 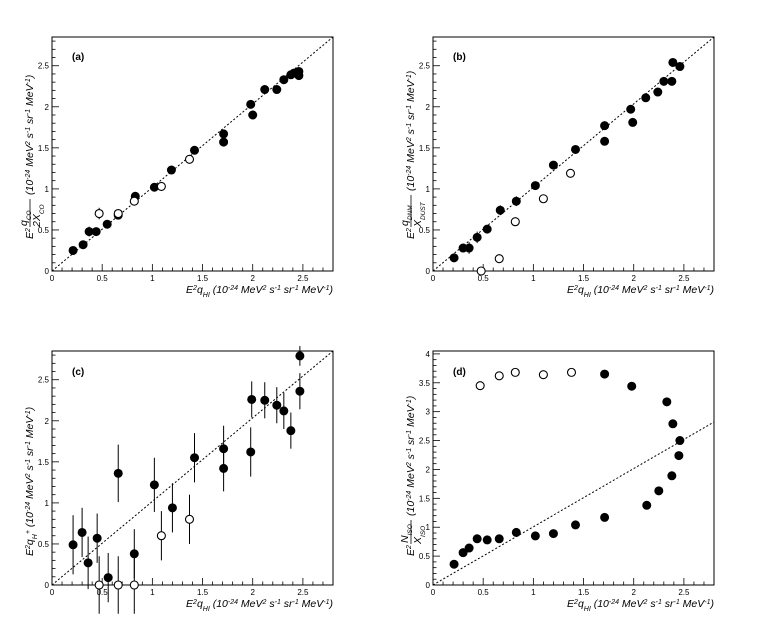 What do you see at coordinates (567, 468) in the screenshot?
I see `markers-d` at bounding box center [567, 468].